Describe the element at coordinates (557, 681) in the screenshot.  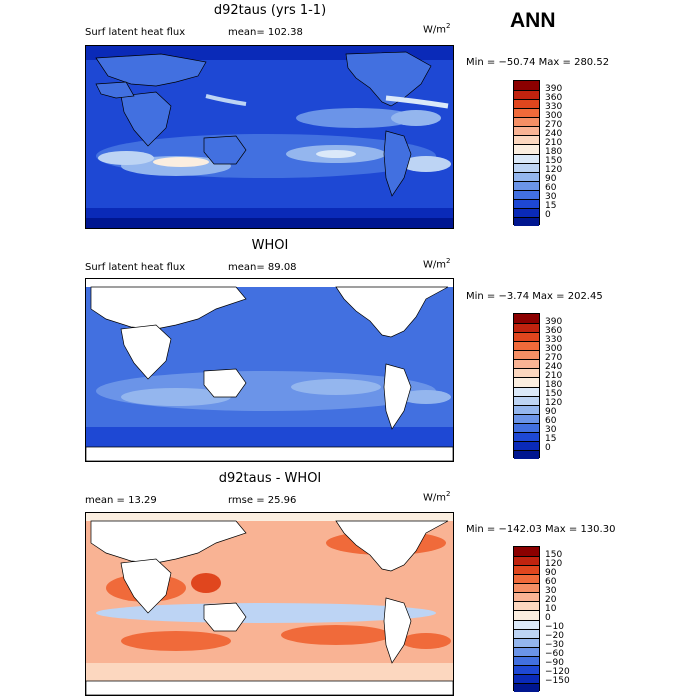
I see `colorbar-tick-label: −150` at that location.